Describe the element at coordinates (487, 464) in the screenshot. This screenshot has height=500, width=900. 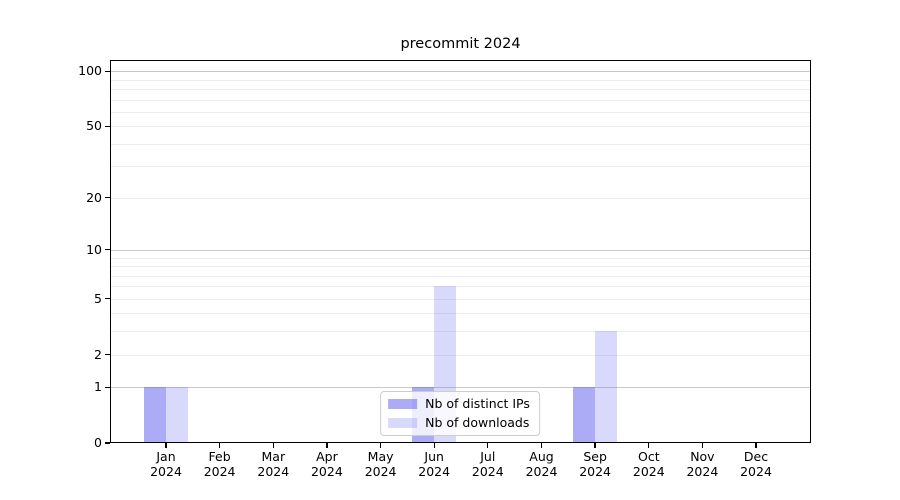
I see `x-tick-label-jul: Jul 2024` at that location.